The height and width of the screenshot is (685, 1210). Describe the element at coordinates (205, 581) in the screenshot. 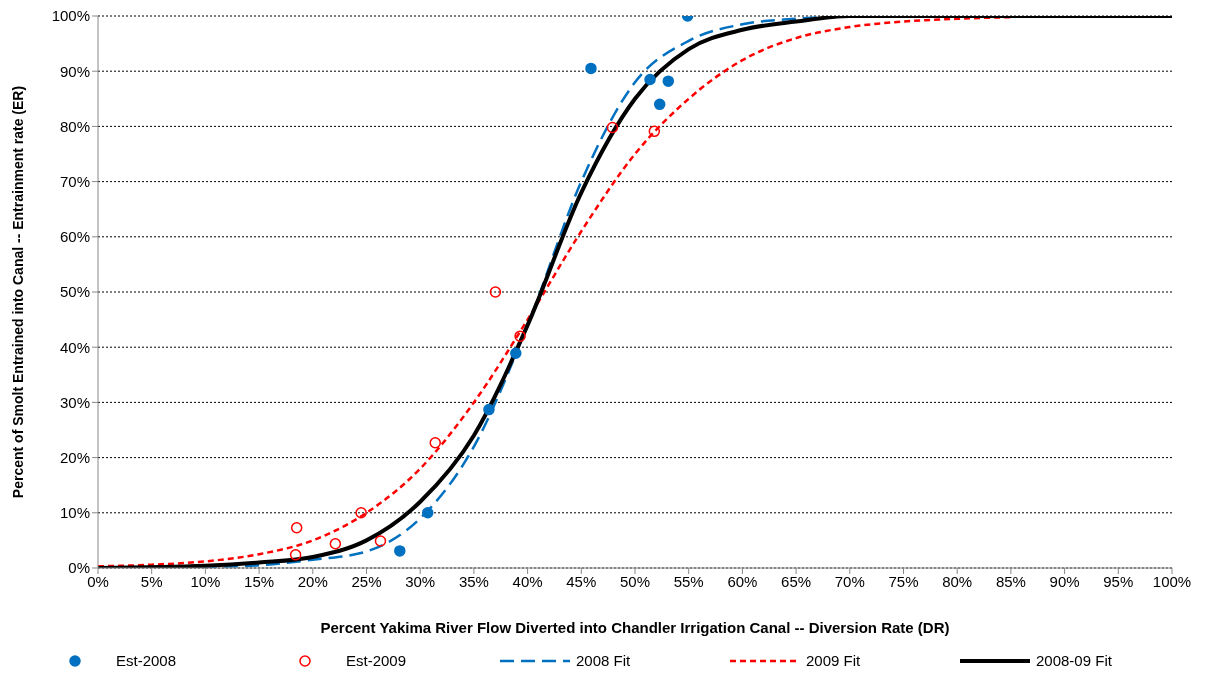

I see `x-tick-label: 10%` at that location.